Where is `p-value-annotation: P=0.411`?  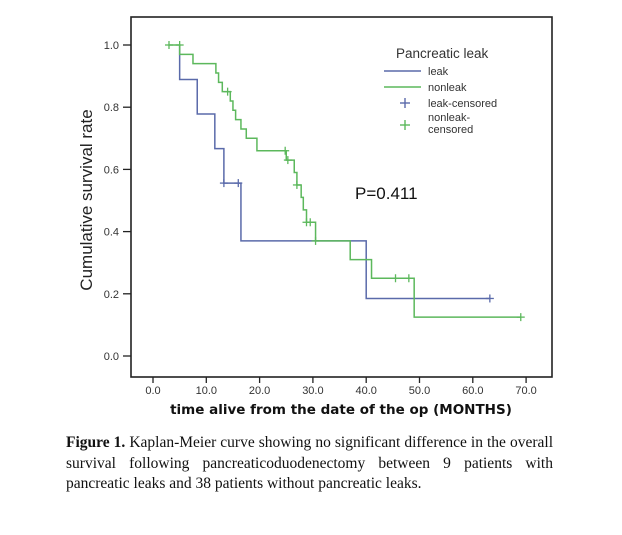
p-value-annotation: P=0.411 is located at coordinates (386, 193).